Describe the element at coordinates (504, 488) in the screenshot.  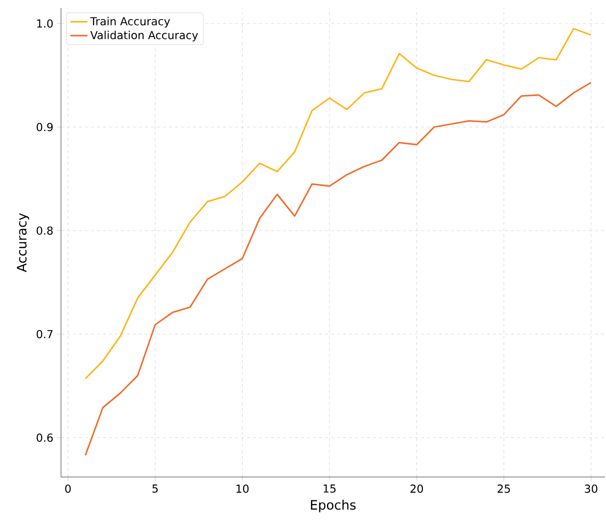
I see `x-tick-label: 25` at that location.